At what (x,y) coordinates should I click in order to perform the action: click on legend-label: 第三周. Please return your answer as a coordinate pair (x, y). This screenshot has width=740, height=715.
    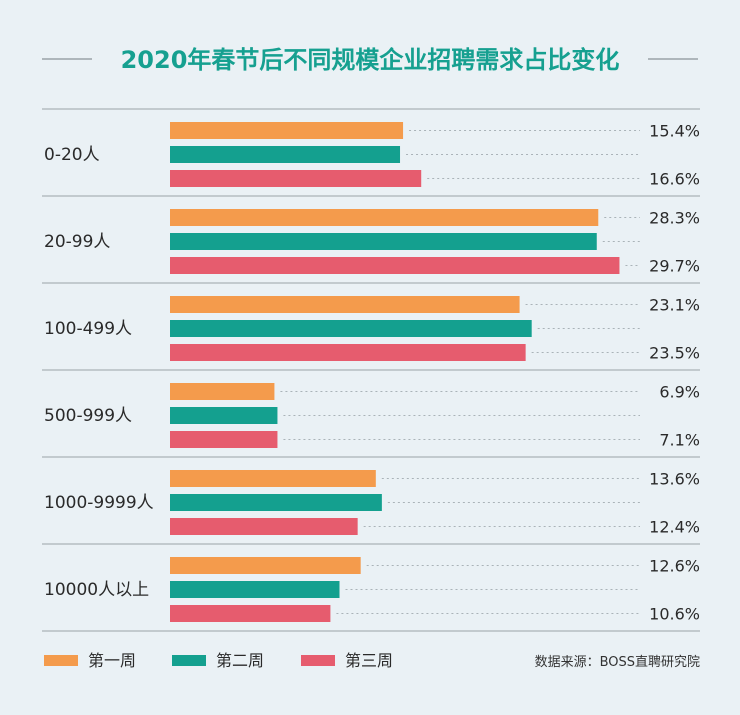
    Looking at the image, I should click on (369, 660).